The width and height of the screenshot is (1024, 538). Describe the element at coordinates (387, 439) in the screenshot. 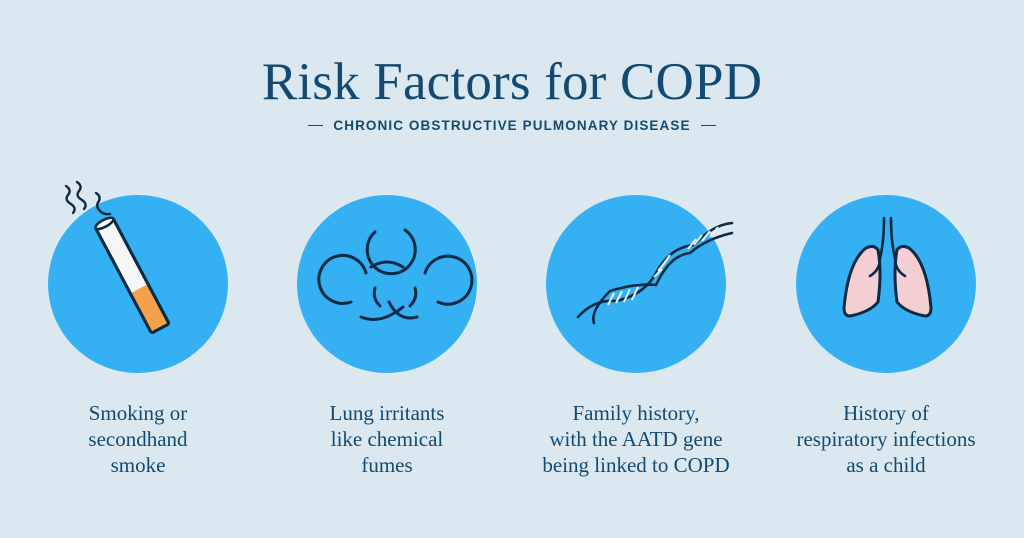

I see `risk-factor-caption: Lung irritants like chemical fumes` at that location.